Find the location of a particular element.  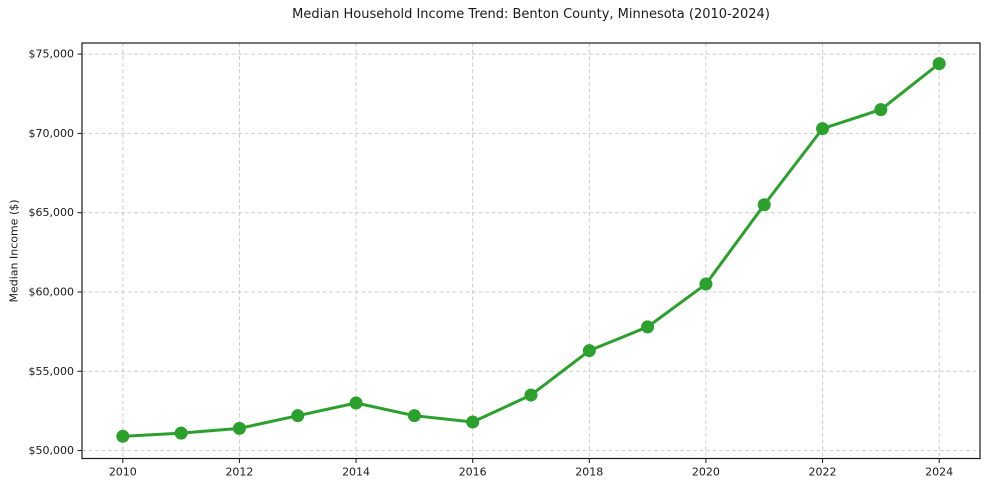

y-tick-label: $75,000 is located at coordinates (52, 54).